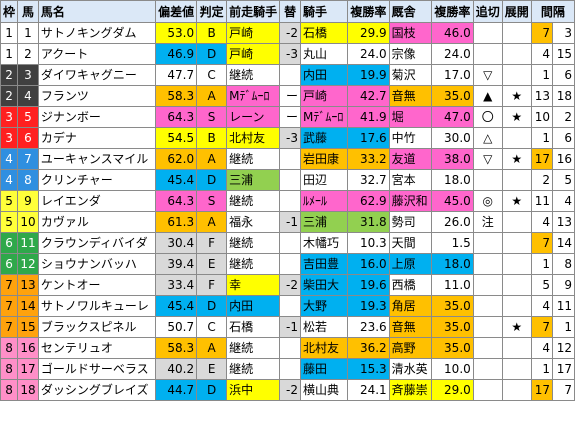 The width and height of the screenshot is (575, 421). What do you see at coordinates (176, 285) in the screenshot?
I see `score-value: 33.4` at bounding box center [176, 285].